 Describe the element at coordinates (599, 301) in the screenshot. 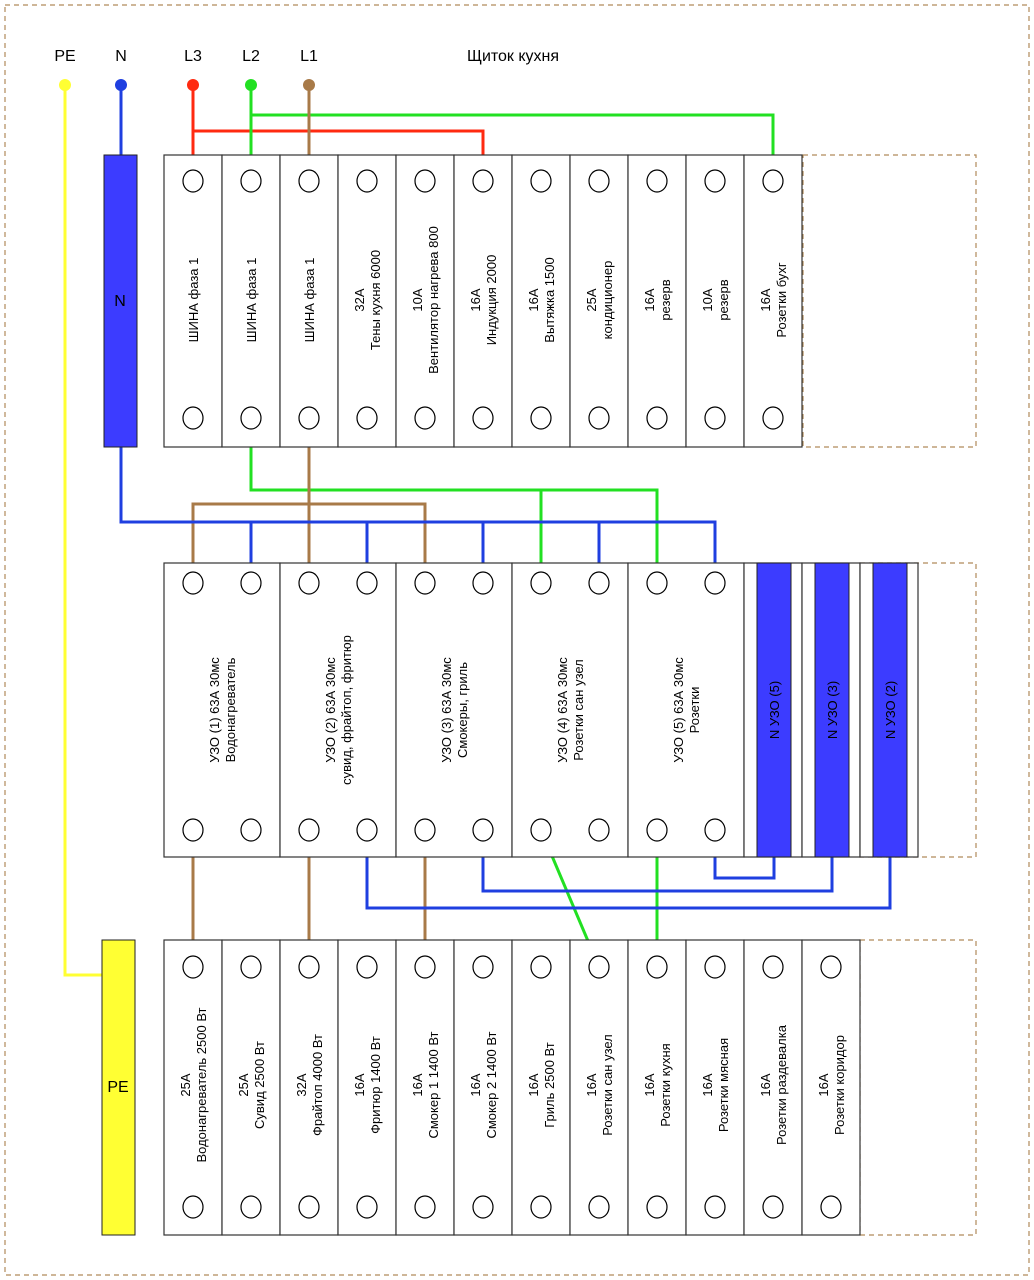

I see `breaker-module: 25Акондиционер` at that location.